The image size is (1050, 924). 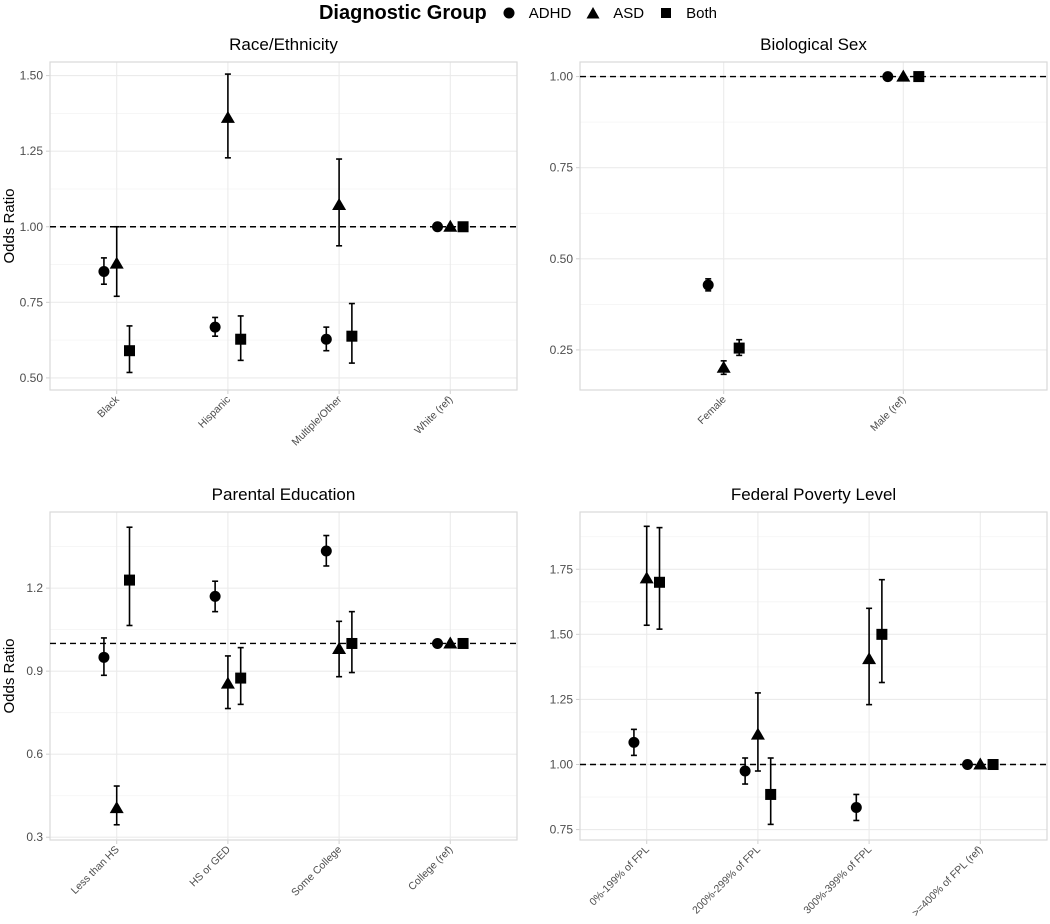 What do you see at coordinates (108, 406) in the screenshot?
I see `x-tick-label: Black` at bounding box center [108, 406].